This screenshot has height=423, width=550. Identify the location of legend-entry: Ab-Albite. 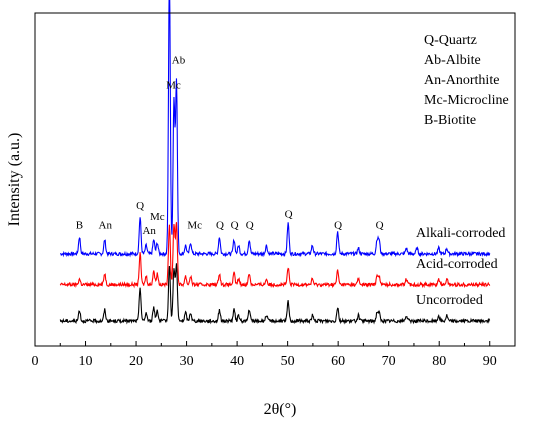
(452, 60).